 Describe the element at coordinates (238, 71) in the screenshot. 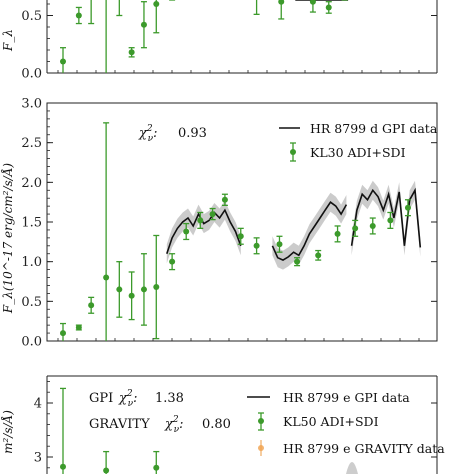

I see `top-x-ticks` at that location.